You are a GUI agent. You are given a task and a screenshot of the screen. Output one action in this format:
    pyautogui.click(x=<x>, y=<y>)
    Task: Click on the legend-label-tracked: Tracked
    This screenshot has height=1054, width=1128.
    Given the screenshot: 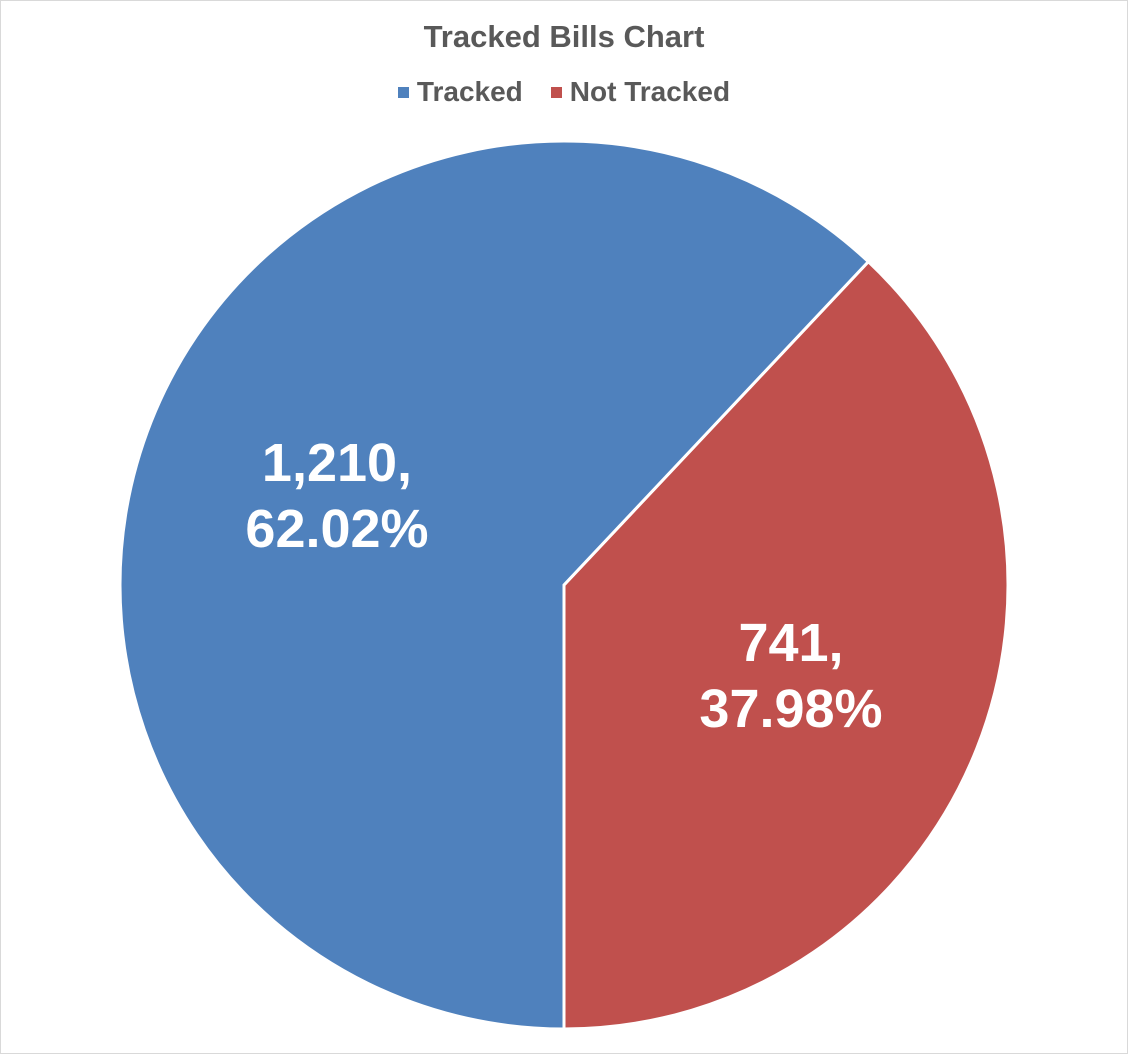 What is the action you would take?
    pyautogui.click(x=469, y=91)
    